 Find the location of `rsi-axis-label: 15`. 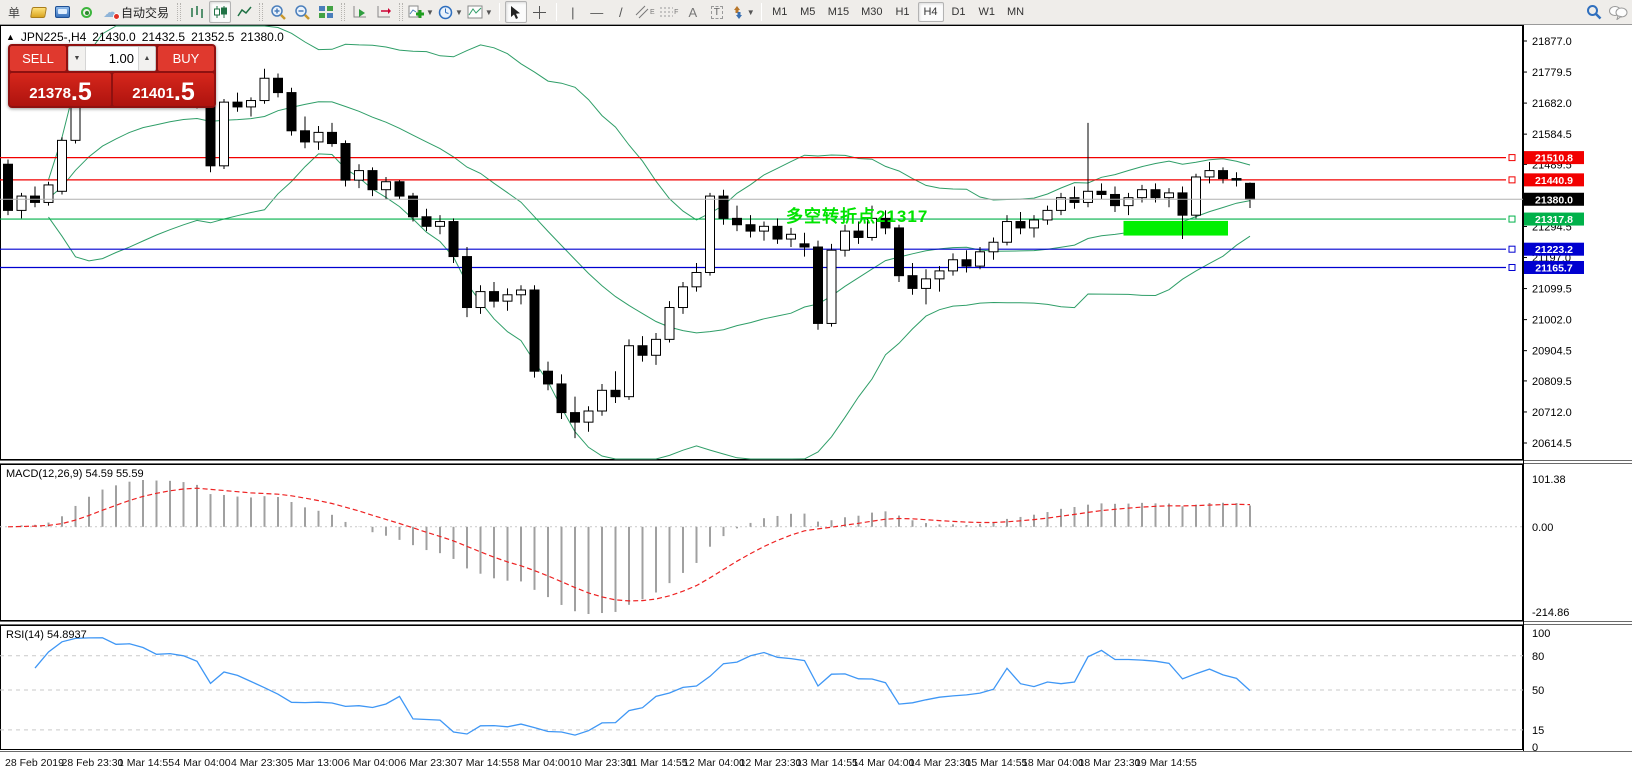

rsi-axis-label: 15 is located at coordinates (1538, 731).